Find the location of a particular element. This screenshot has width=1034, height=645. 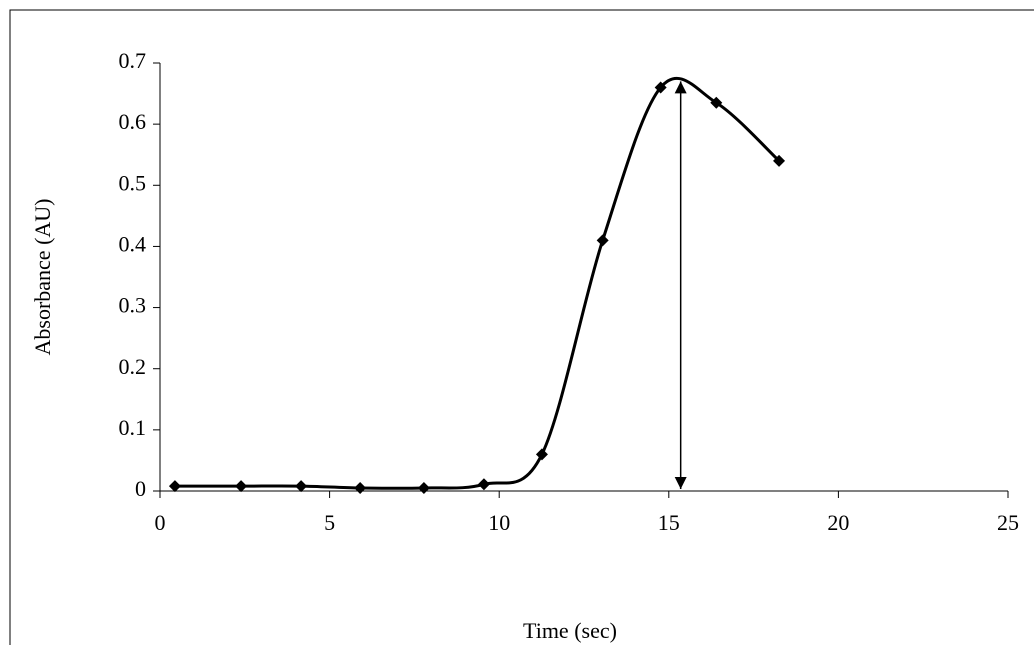

y-tick-label: 0.2 is located at coordinates (133, 366).